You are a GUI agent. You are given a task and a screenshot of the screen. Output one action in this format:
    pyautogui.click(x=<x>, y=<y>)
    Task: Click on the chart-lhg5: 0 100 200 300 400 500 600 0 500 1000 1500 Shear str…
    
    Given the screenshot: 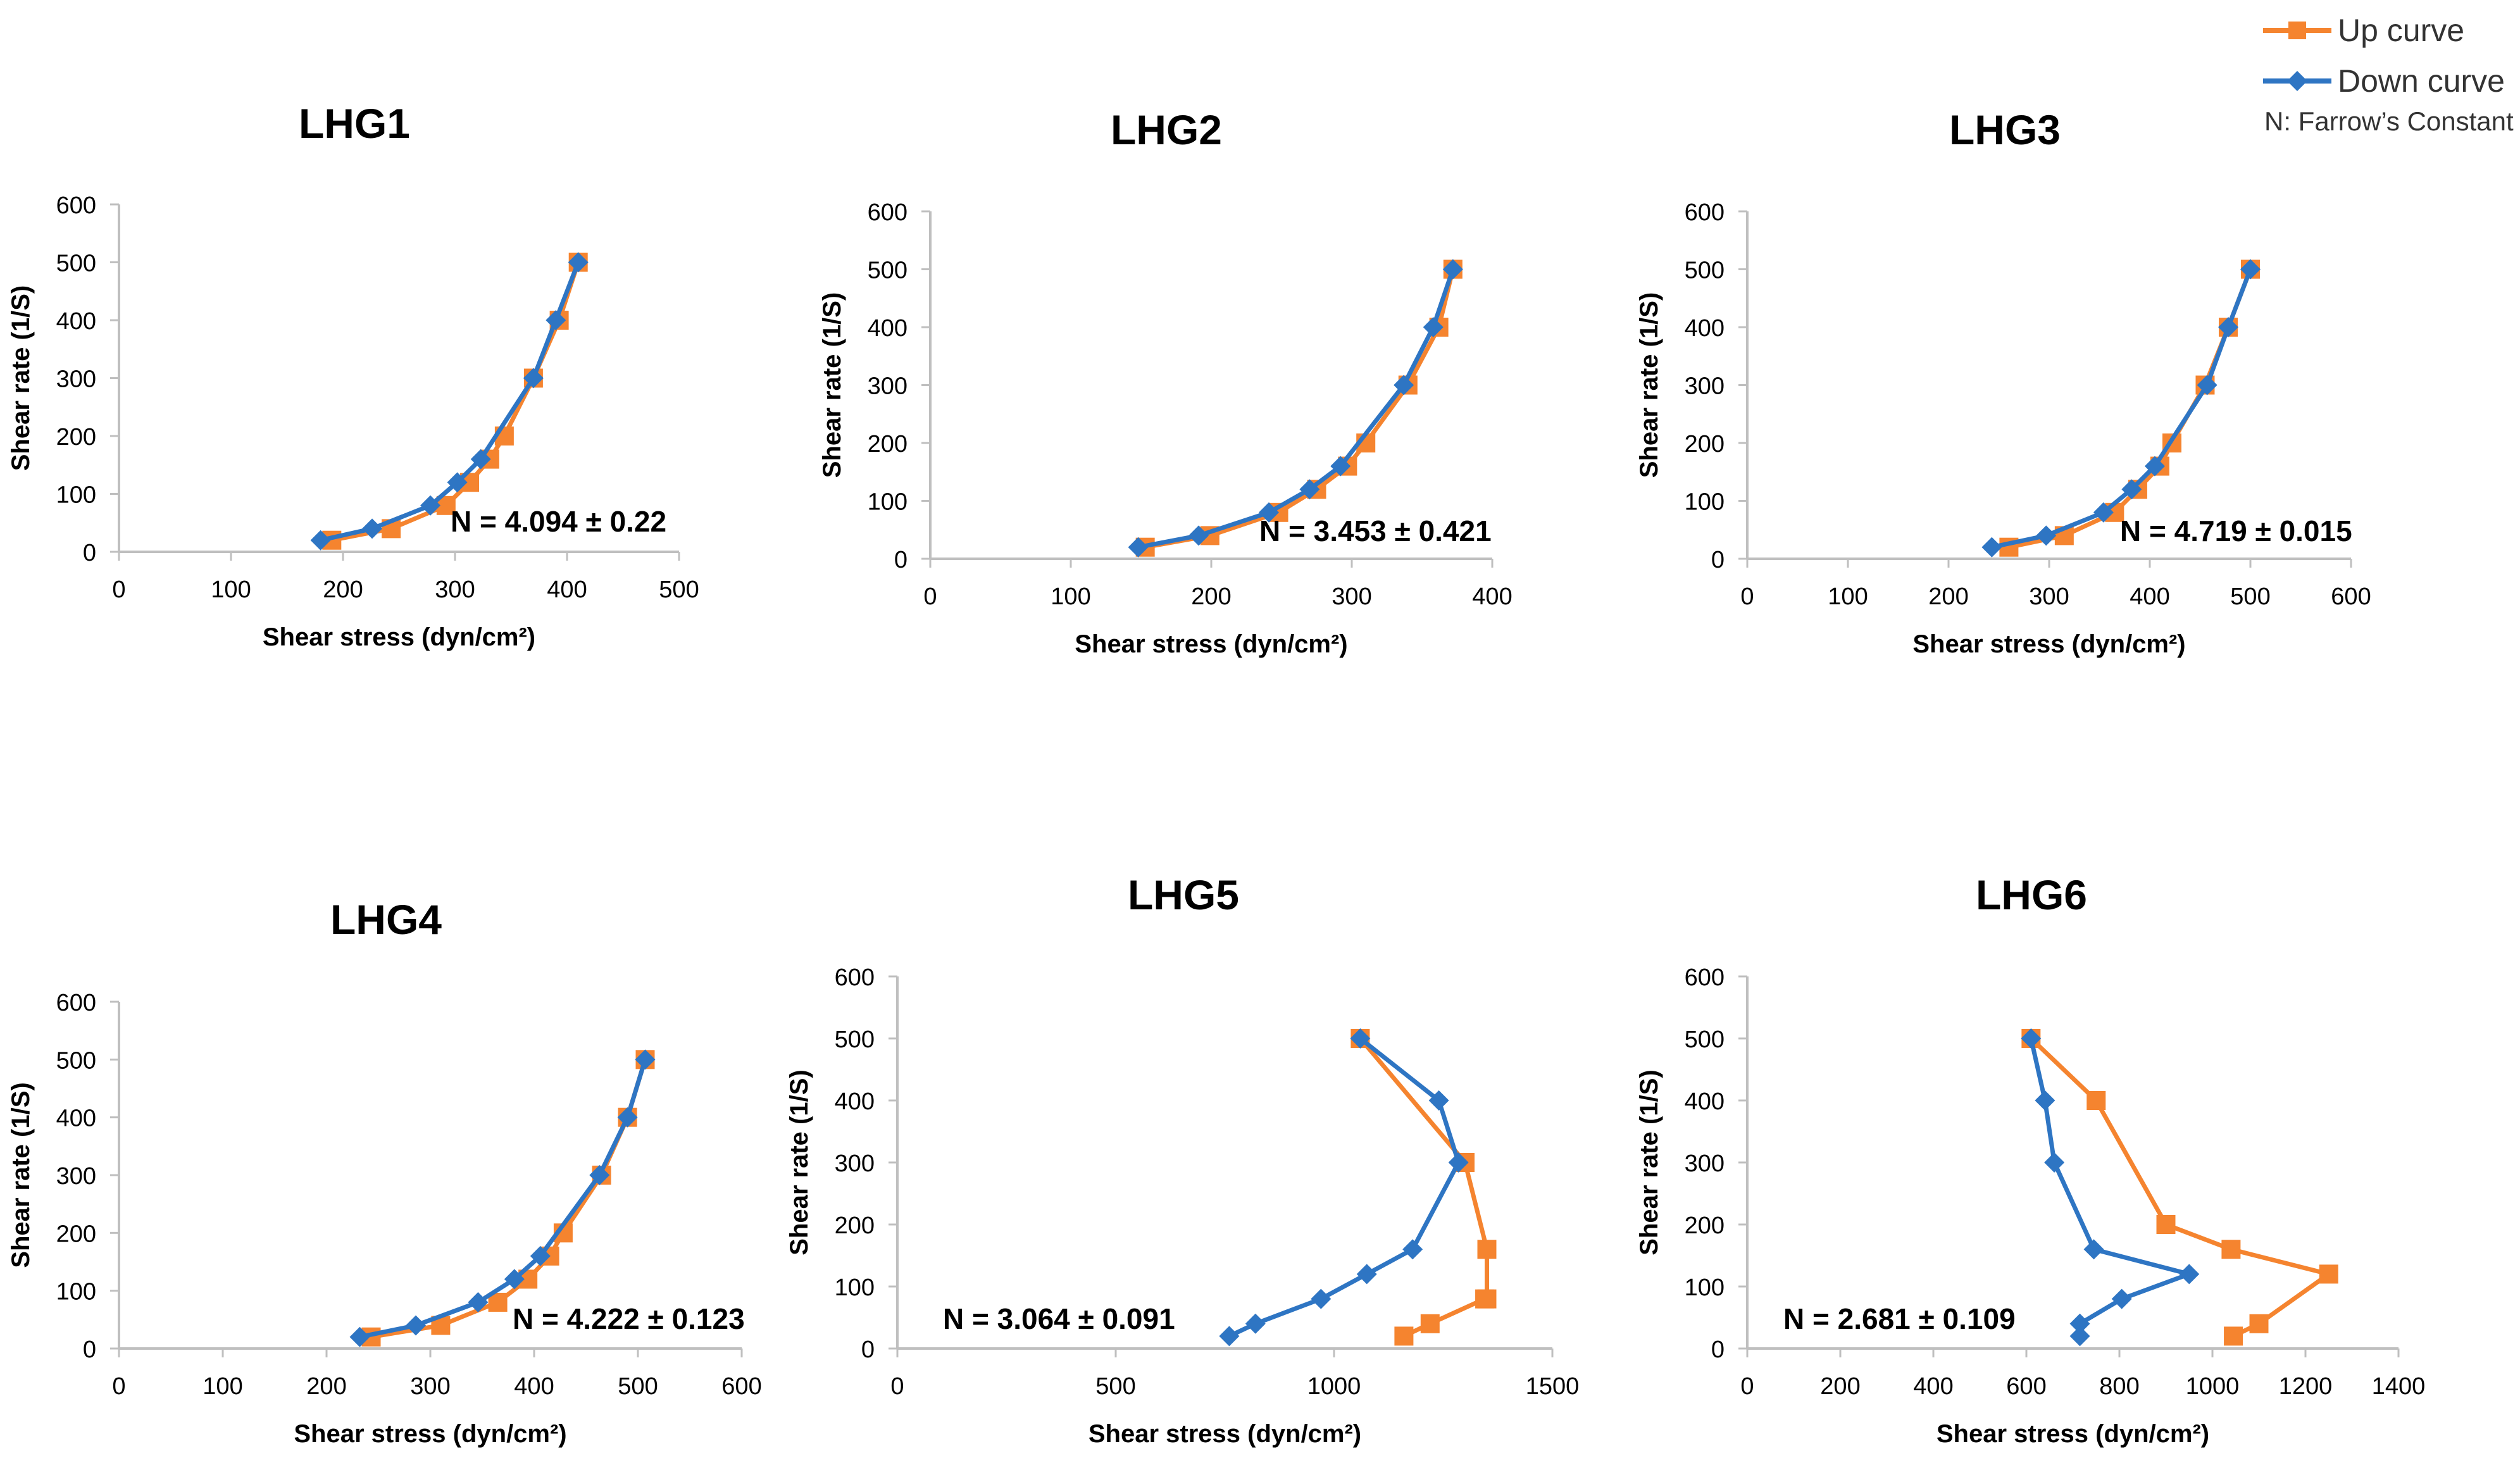 What is the action you would take?
    pyautogui.click(x=1182, y=1159)
    